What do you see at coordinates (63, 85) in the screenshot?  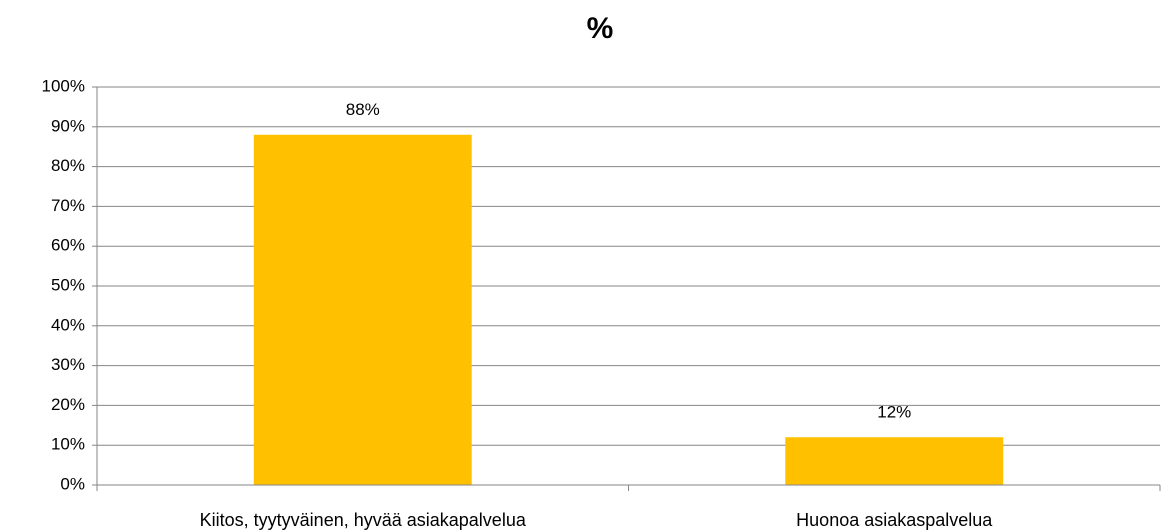 I see `y-tick-label: 100%` at bounding box center [63, 85].